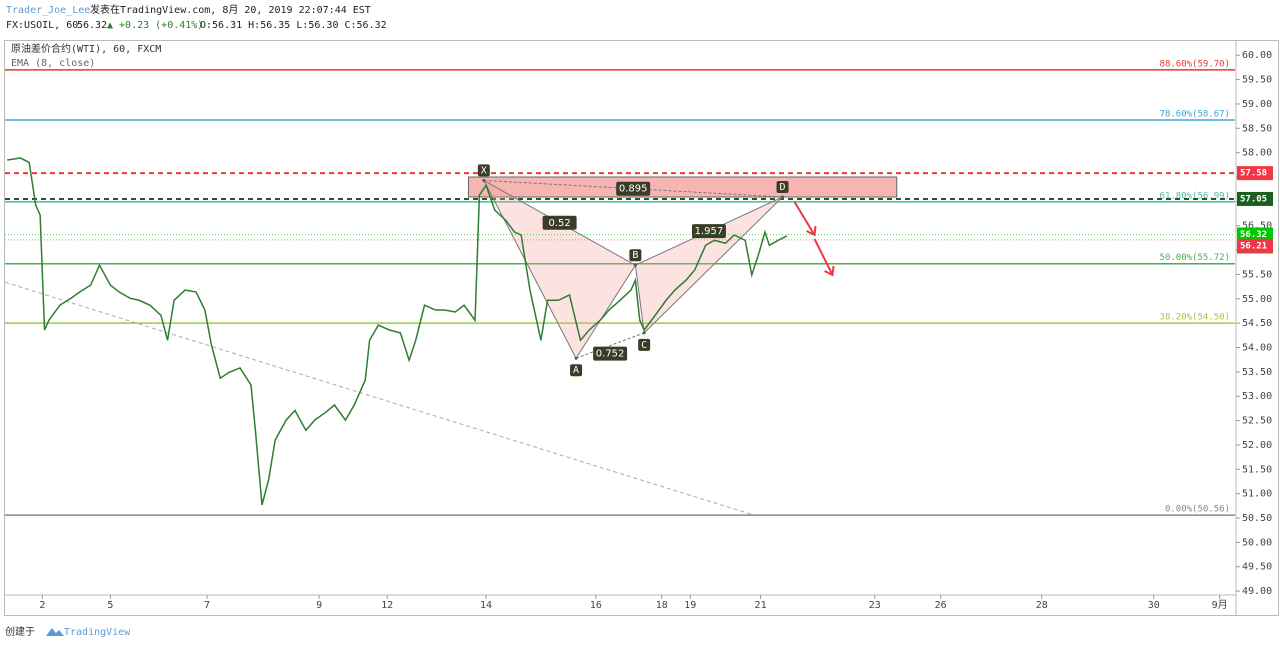 The height and width of the screenshot is (650, 1280). What do you see at coordinates (1195, 115) in the screenshot?
I see `fib-label: 78.60%(58.67)` at bounding box center [1195, 115].